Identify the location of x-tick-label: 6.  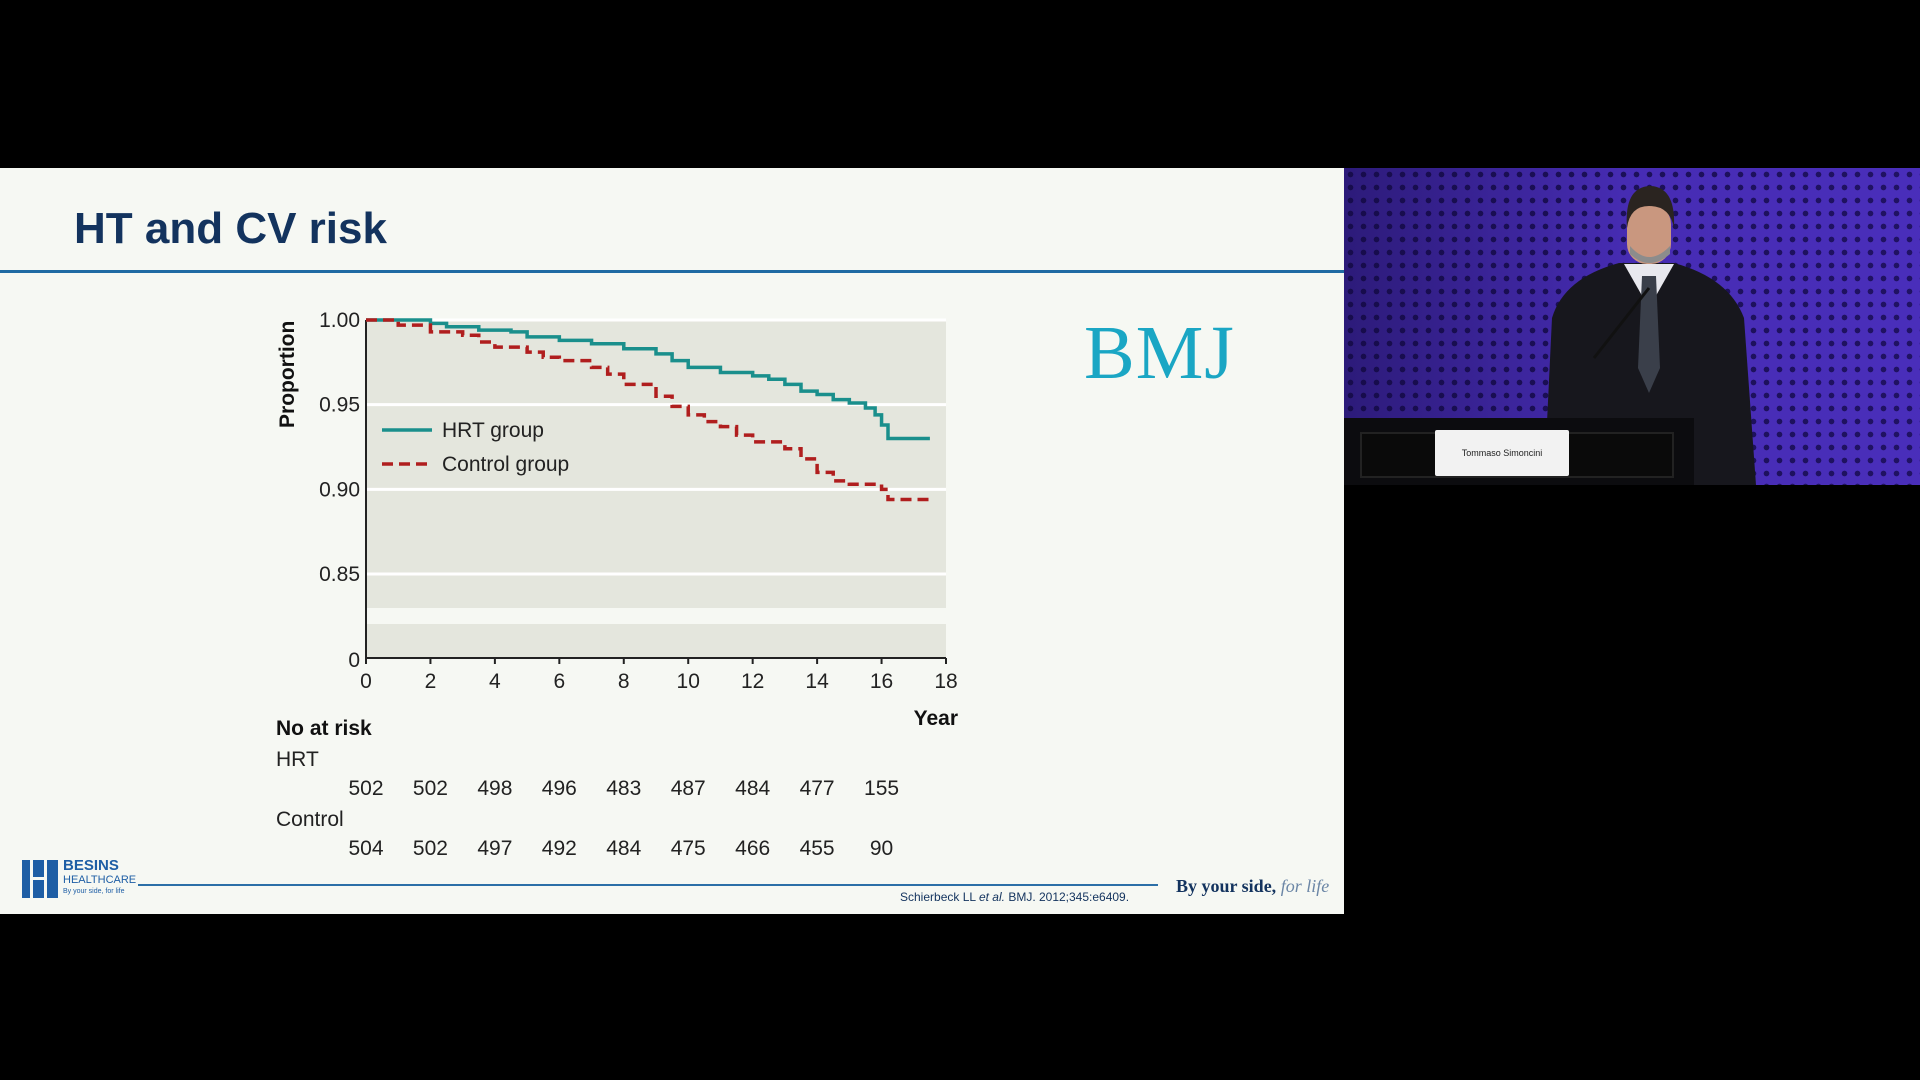
(559, 681).